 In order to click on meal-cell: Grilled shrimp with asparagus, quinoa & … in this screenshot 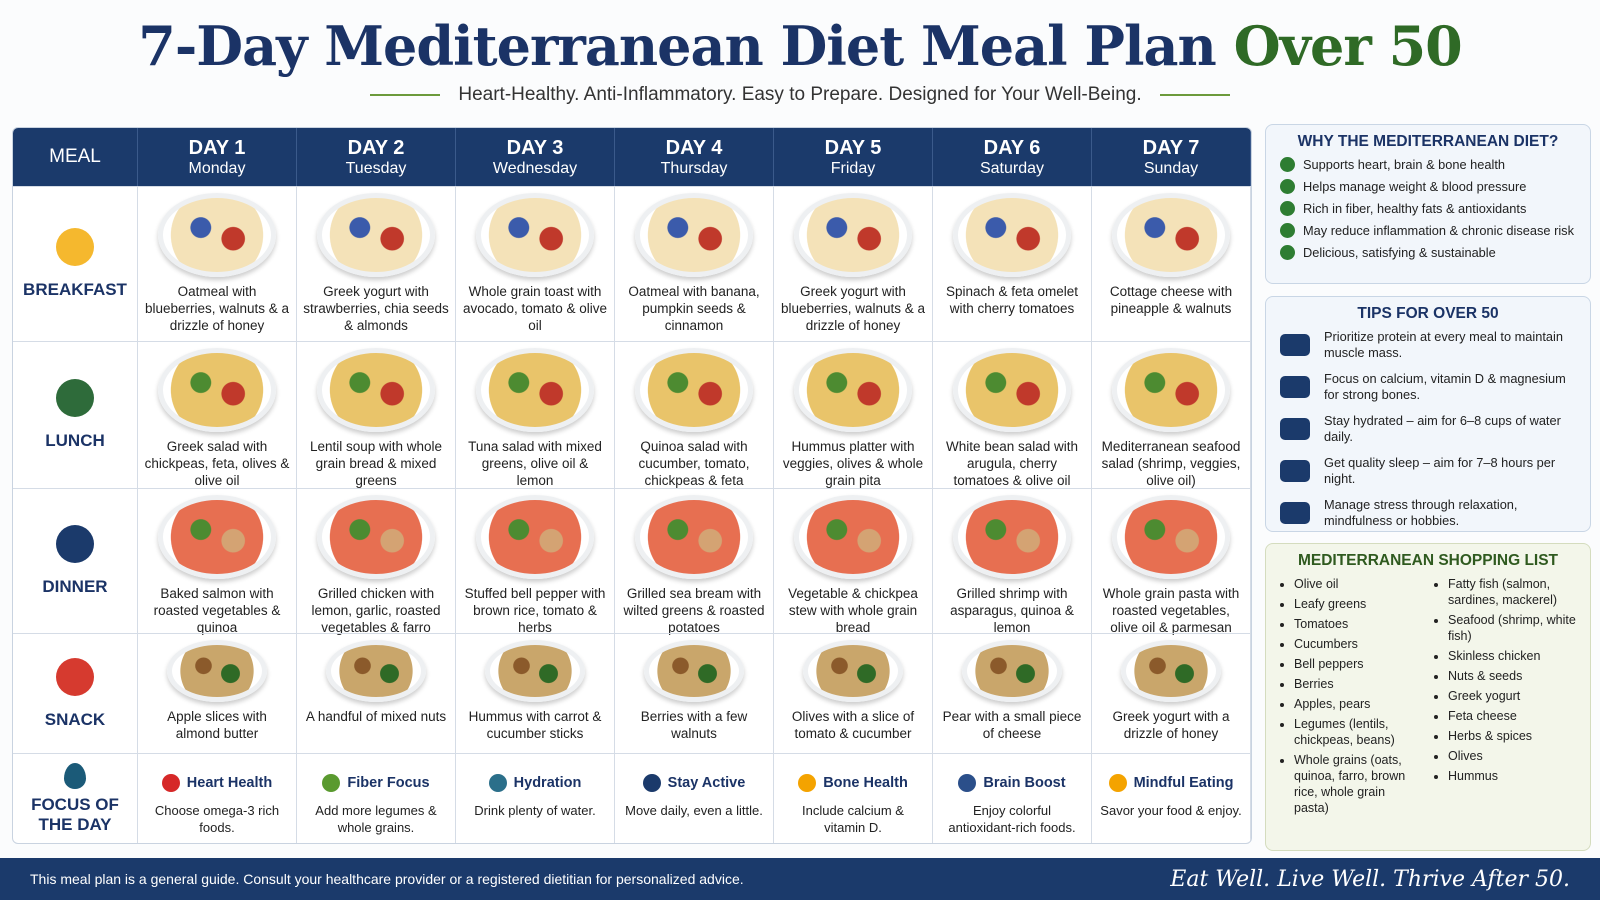, I will do `click(1012, 561)`.